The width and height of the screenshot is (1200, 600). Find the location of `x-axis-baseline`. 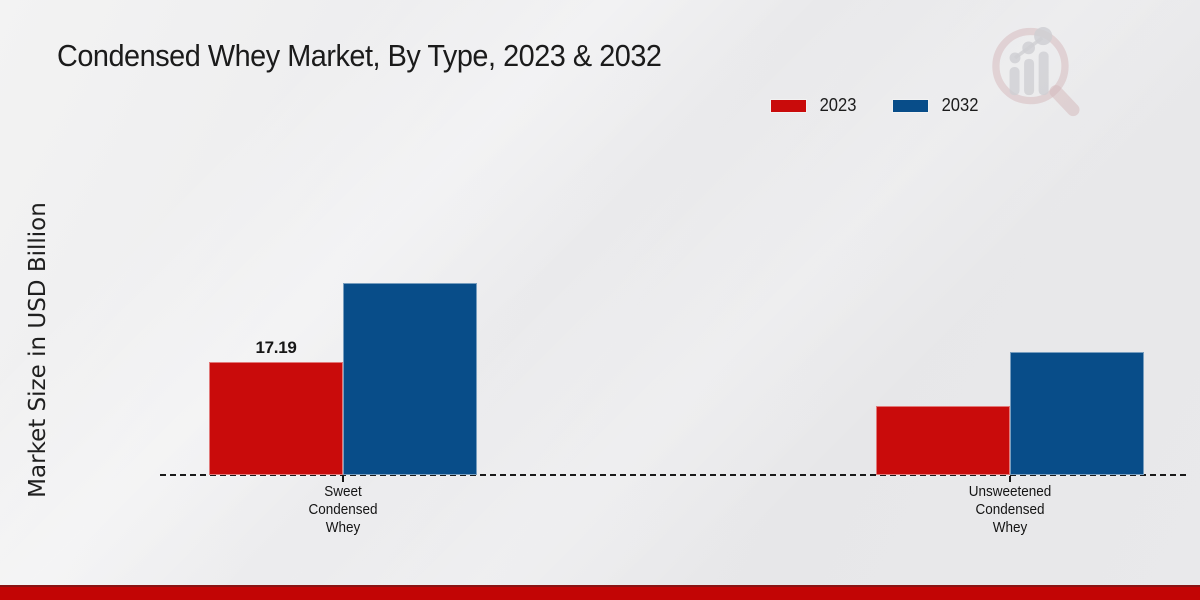

x-axis-baseline is located at coordinates (673, 475).